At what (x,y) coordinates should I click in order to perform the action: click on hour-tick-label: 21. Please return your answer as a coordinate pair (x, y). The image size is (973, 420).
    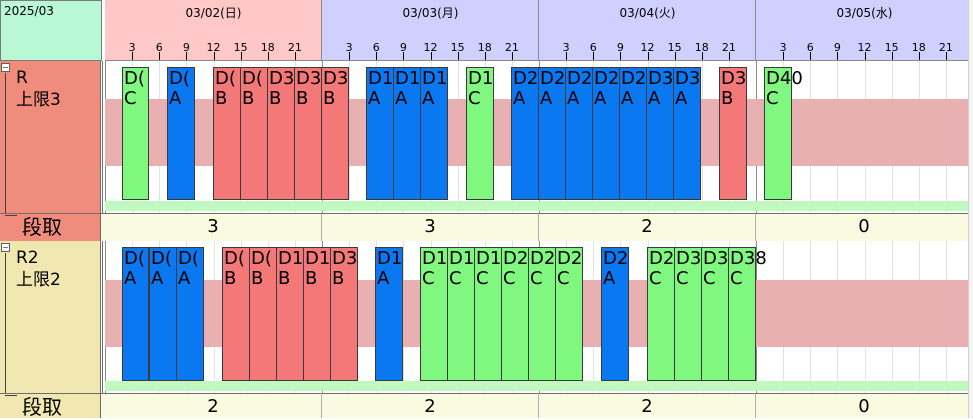
    Looking at the image, I should click on (294, 47).